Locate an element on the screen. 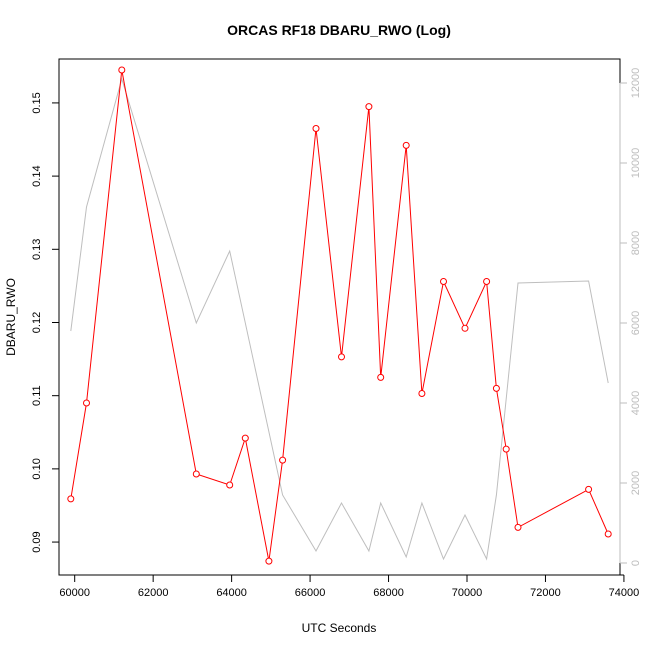 Image resolution: width=650 pixels, height=650 pixels. x-tick-label: 60000 is located at coordinates (74, 593).